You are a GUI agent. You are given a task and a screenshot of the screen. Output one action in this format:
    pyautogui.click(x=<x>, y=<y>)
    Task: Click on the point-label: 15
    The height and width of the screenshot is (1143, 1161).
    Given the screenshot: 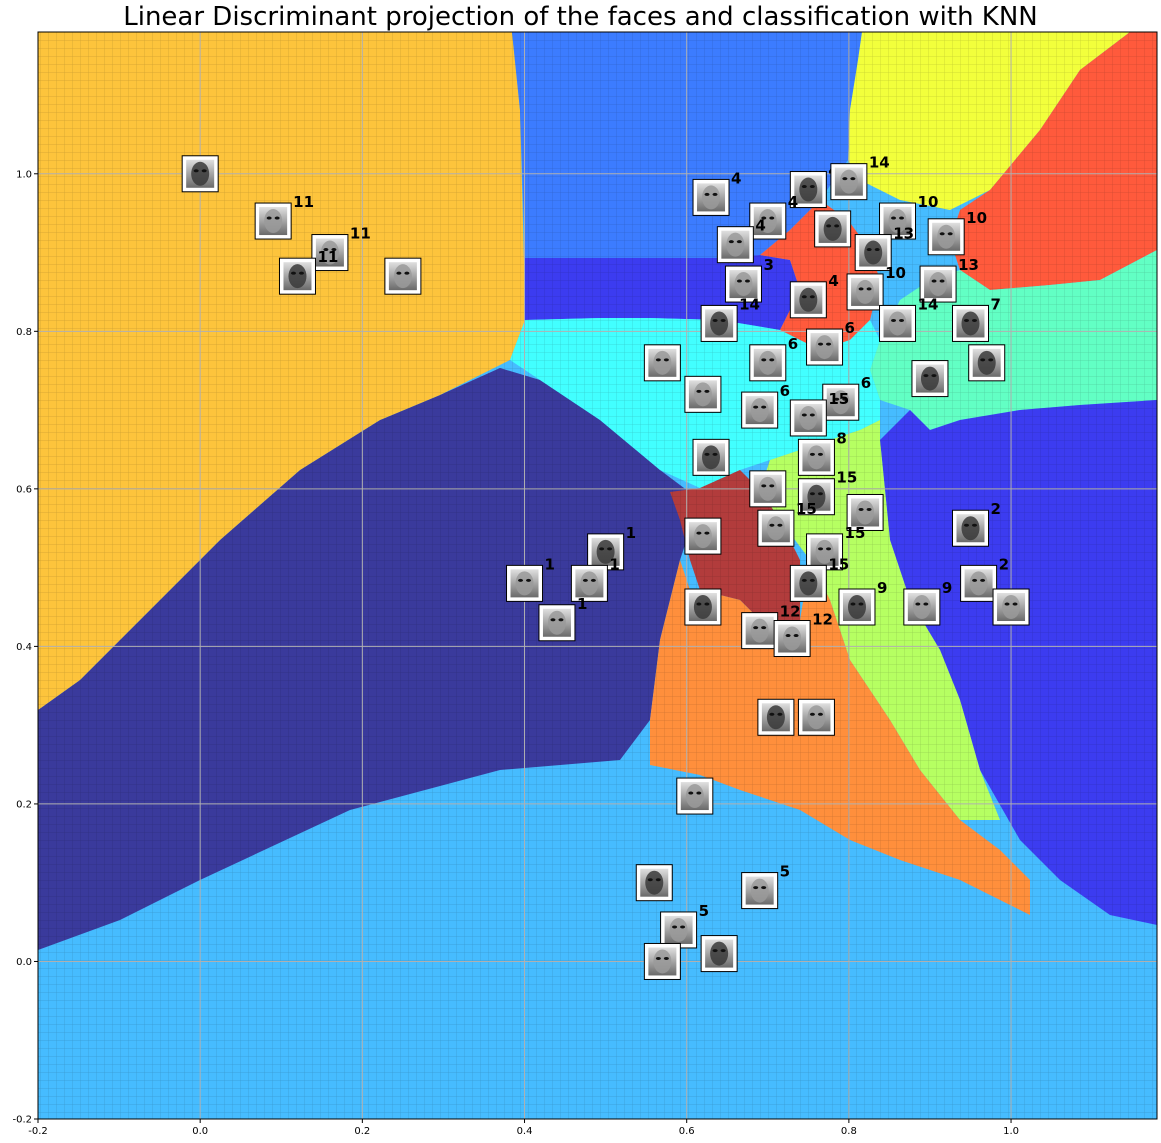 What is the action you would take?
    pyautogui.click(x=838, y=399)
    